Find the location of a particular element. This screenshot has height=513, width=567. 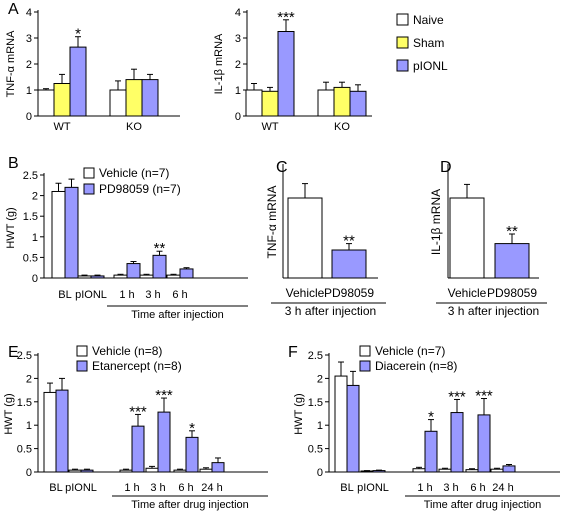

x-tick-label: KO is located at coordinates (134, 127).